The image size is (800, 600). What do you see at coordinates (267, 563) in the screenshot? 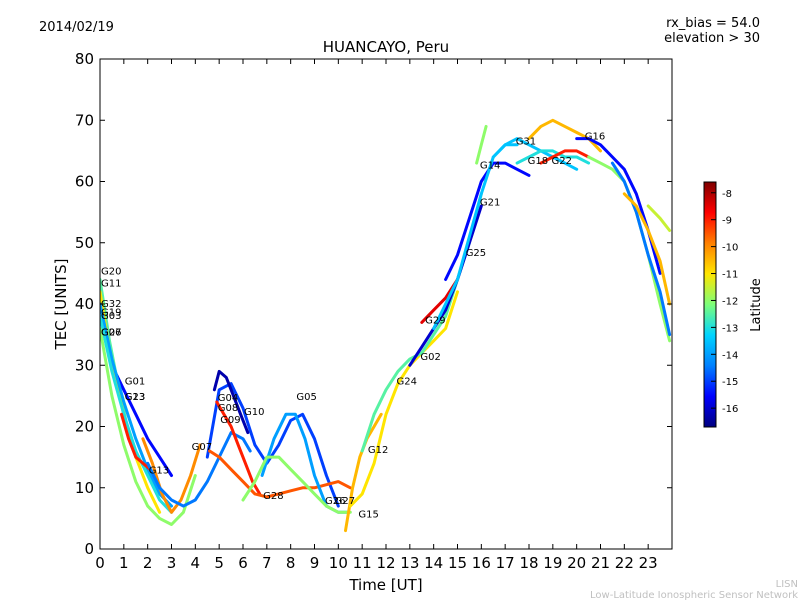
I see `x-tick-label: 7` at bounding box center [267, 563].